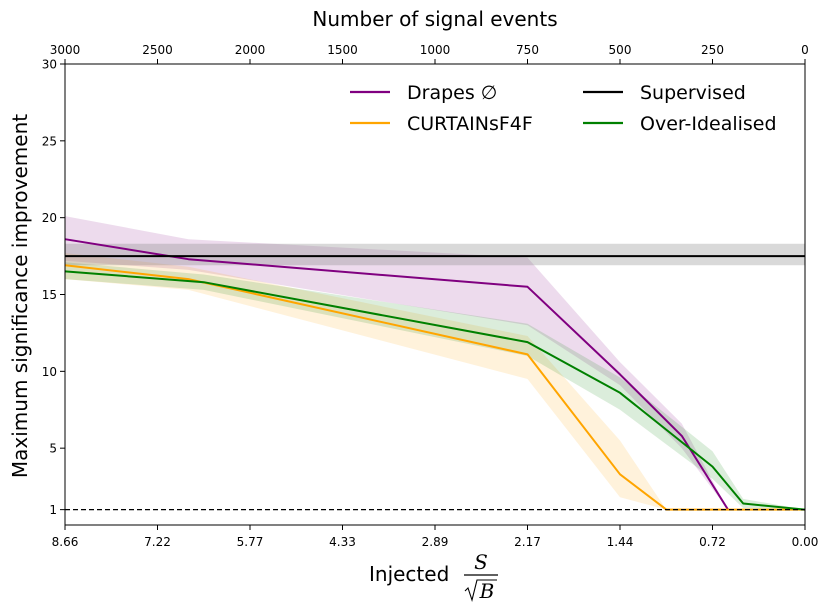 Image resolution: width=830 pixels, height=611 pixels. What do you see at coordinates (49, 65) in the screenshot?
I see `y-tick-label: 30` at bounding box center [49, 65].